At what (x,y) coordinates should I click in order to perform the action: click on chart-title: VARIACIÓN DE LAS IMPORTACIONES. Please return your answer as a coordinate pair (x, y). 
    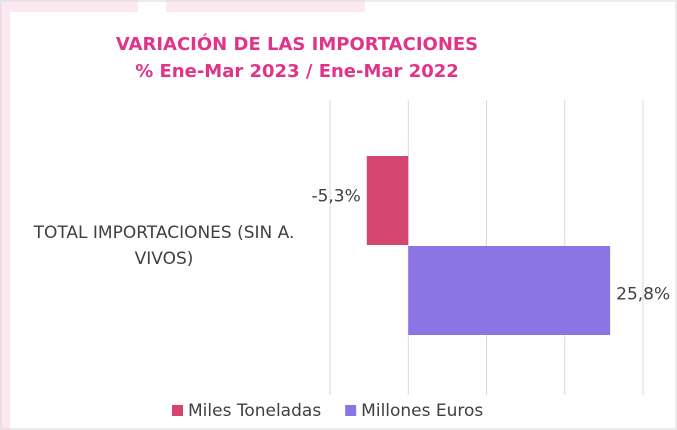
    Looking at the image, I should click on (297, 44).